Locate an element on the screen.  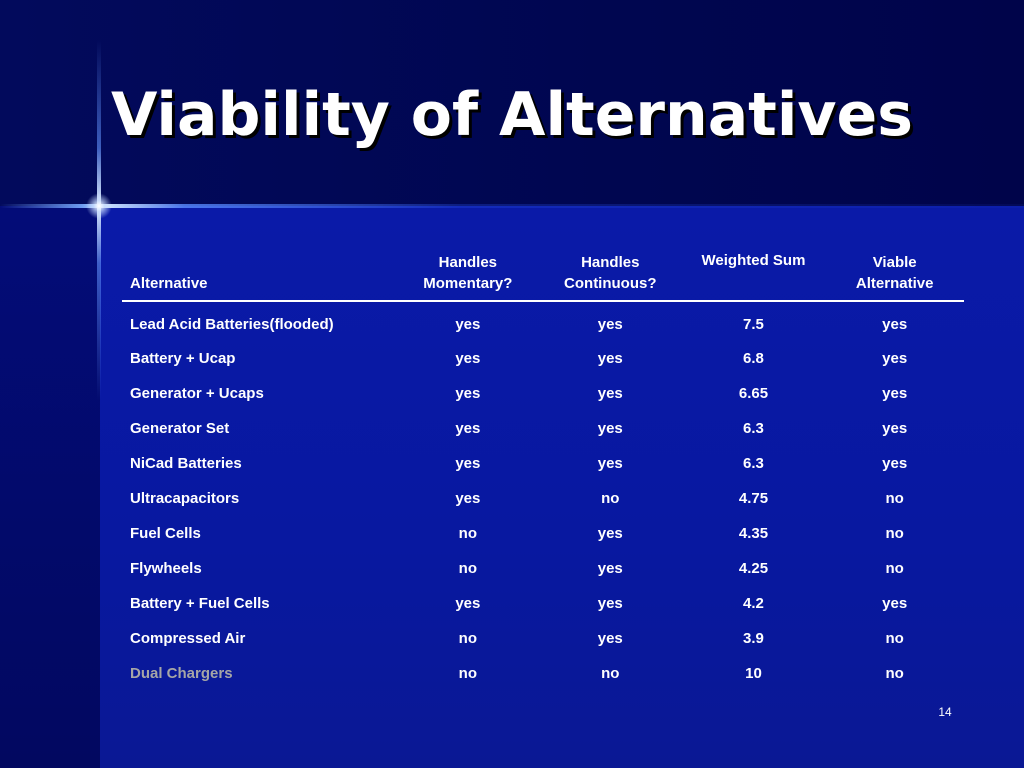
cell-weighted-sum: 10 is located at coordinates (753, 673).